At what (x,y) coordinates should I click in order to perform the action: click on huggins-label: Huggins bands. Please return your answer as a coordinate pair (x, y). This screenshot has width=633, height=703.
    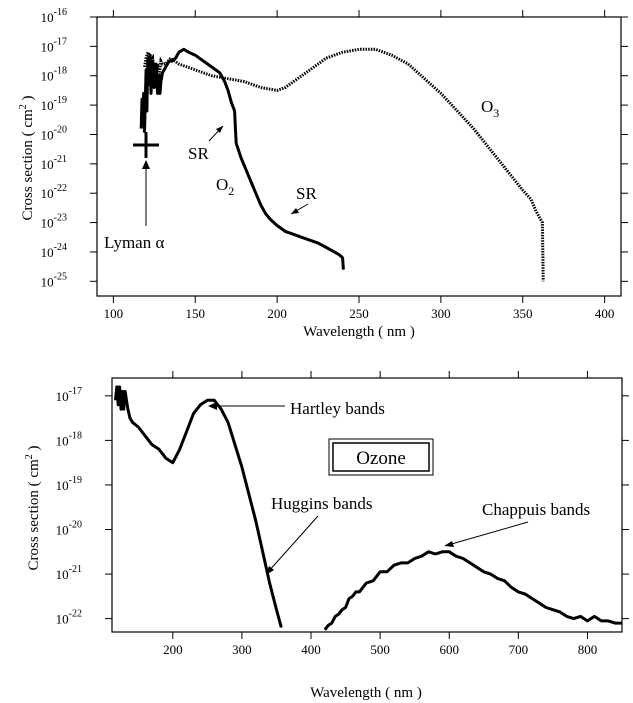
    Looking at the image, I should click on (322, 503).